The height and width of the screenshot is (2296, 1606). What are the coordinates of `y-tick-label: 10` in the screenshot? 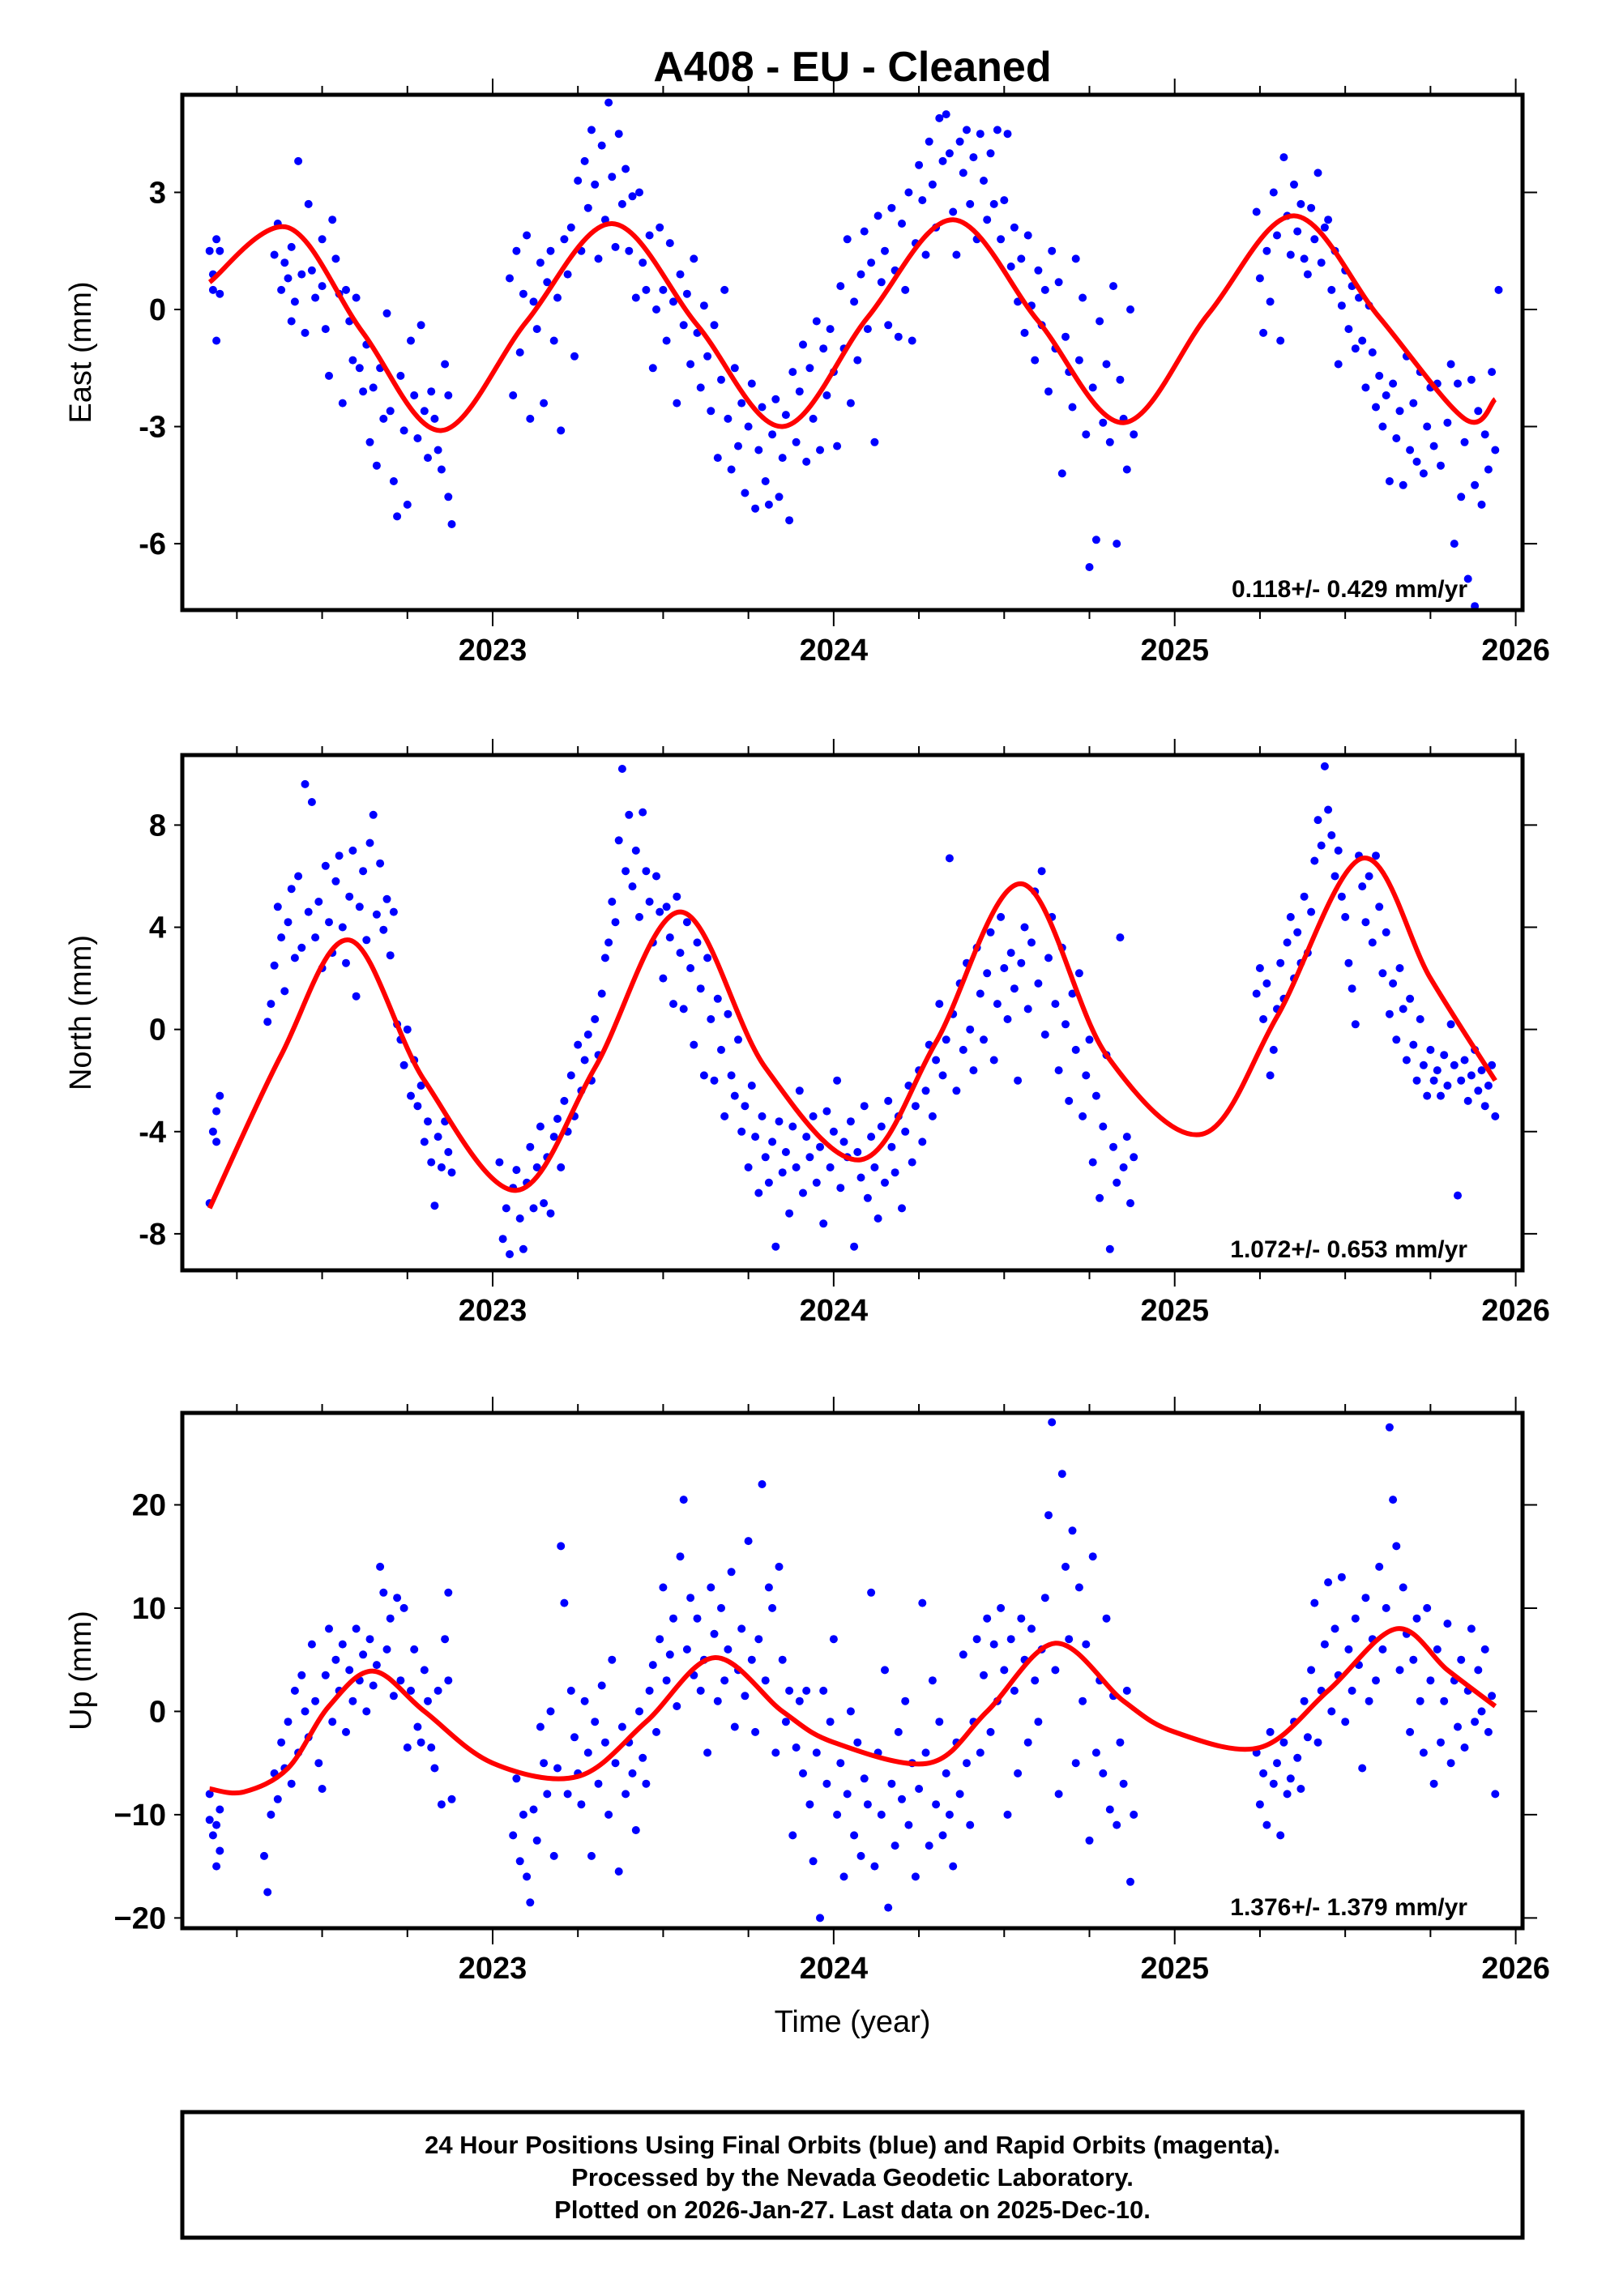 It's located at (149, 1609).